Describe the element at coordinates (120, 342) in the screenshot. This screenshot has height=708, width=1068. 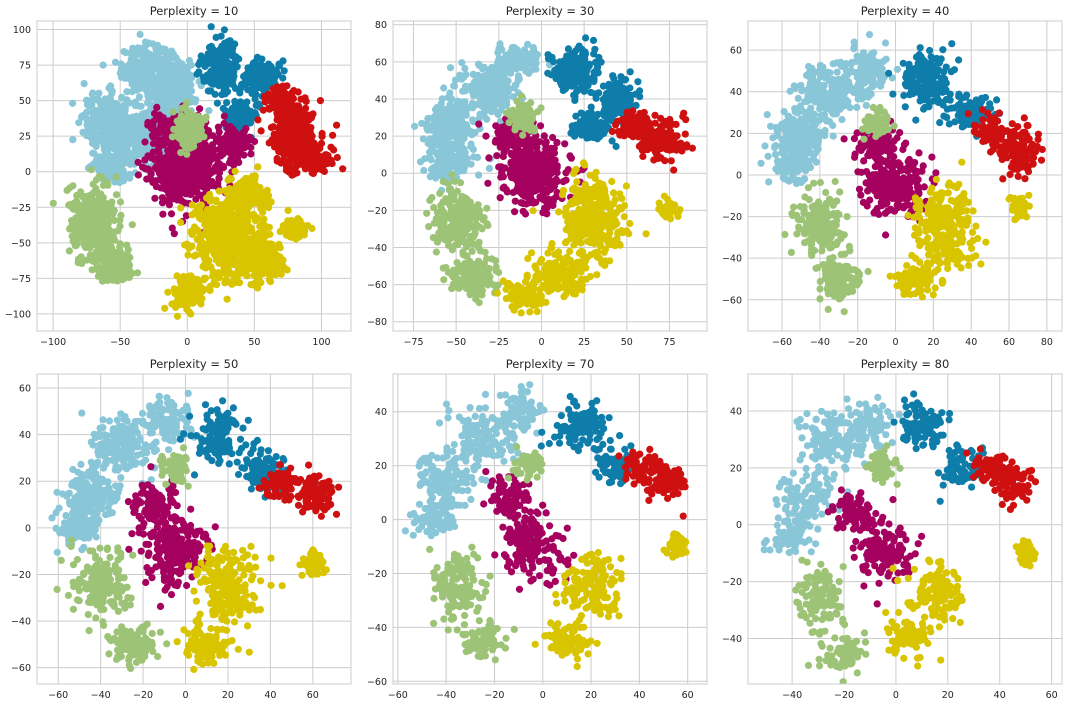
I see `x-tick-label: −50` at that location.